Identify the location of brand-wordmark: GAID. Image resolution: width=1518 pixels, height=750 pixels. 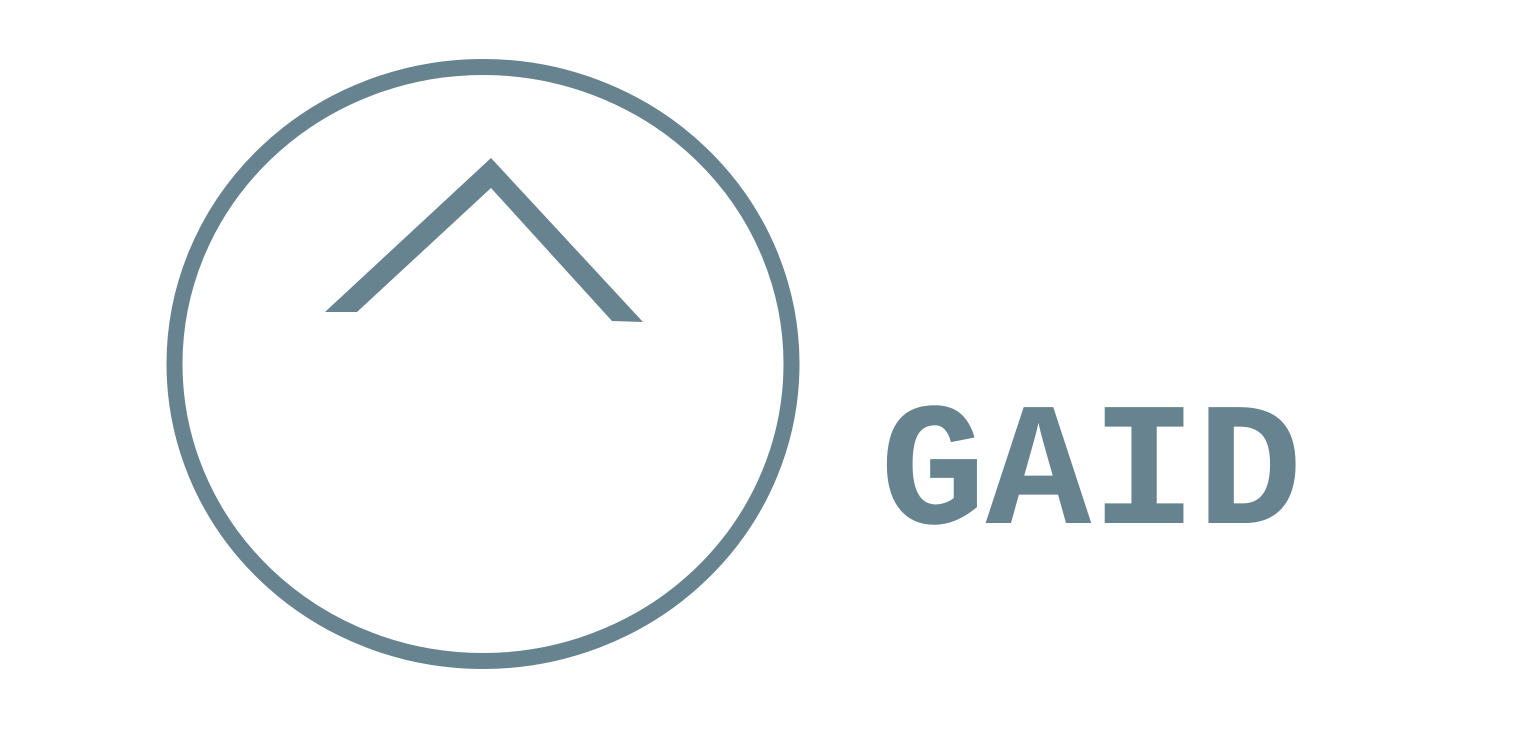
(1091, 476).